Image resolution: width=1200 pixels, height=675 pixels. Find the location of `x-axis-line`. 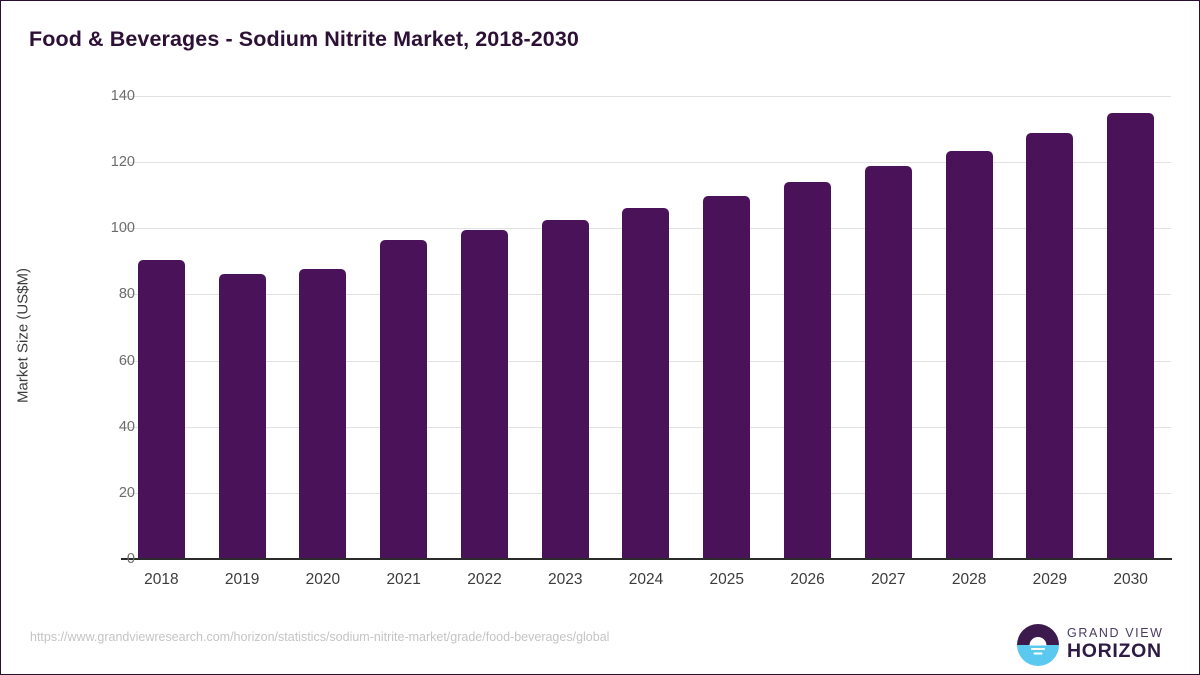

x-axis-line is located at coordinates (646, 559).